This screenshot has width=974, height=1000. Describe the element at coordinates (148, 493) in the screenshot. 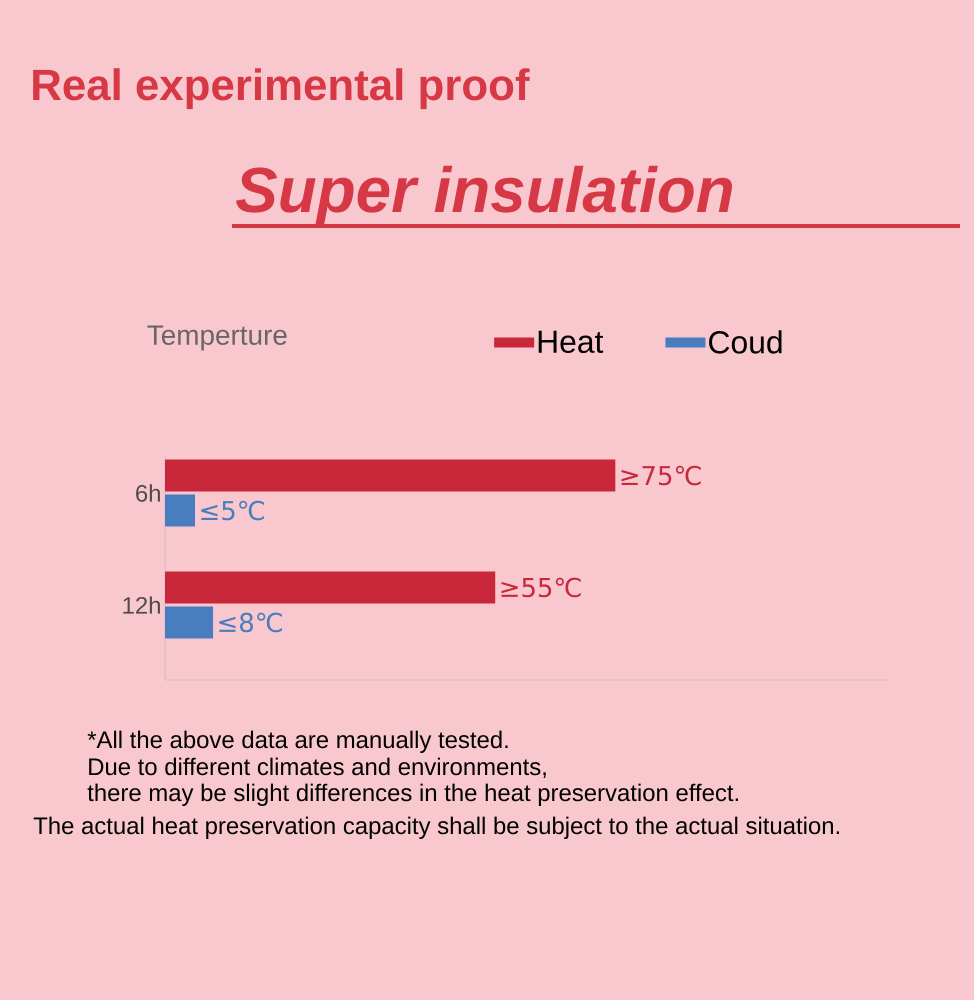

I see `y-tick-label: 6h` at that location.